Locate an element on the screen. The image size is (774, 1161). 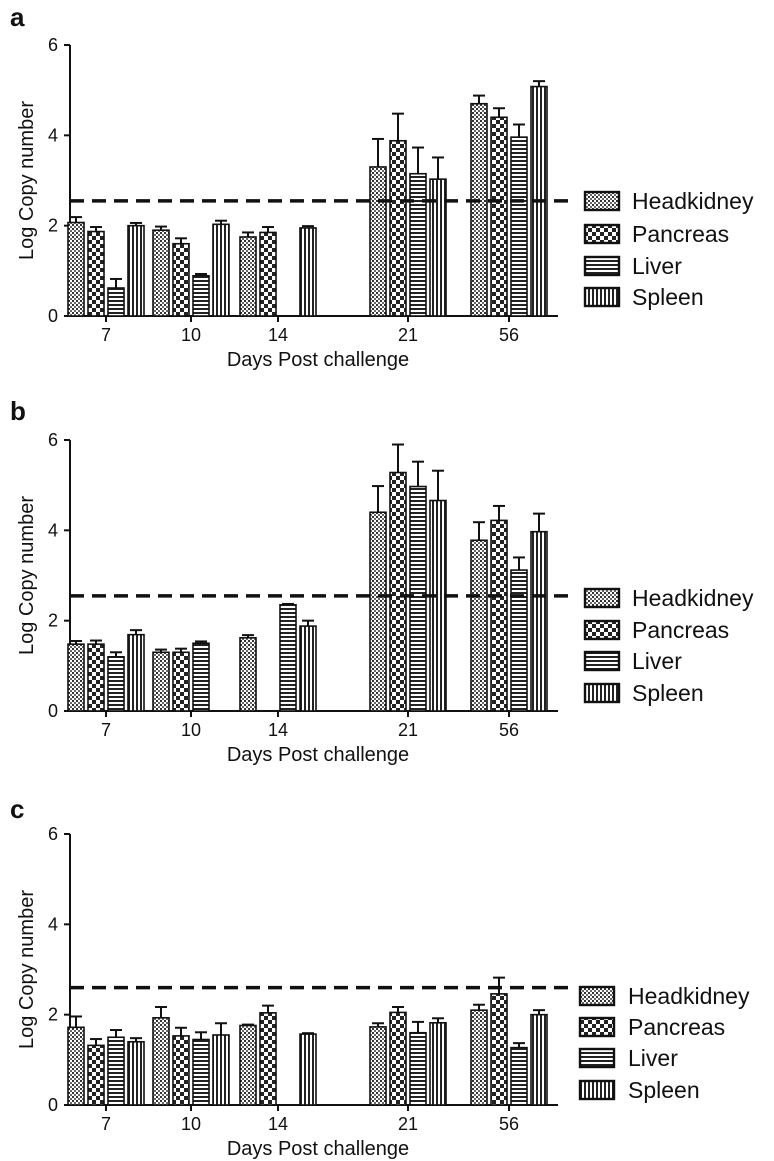
x-tick-label: 14 is located at coordinates (278, 1124).